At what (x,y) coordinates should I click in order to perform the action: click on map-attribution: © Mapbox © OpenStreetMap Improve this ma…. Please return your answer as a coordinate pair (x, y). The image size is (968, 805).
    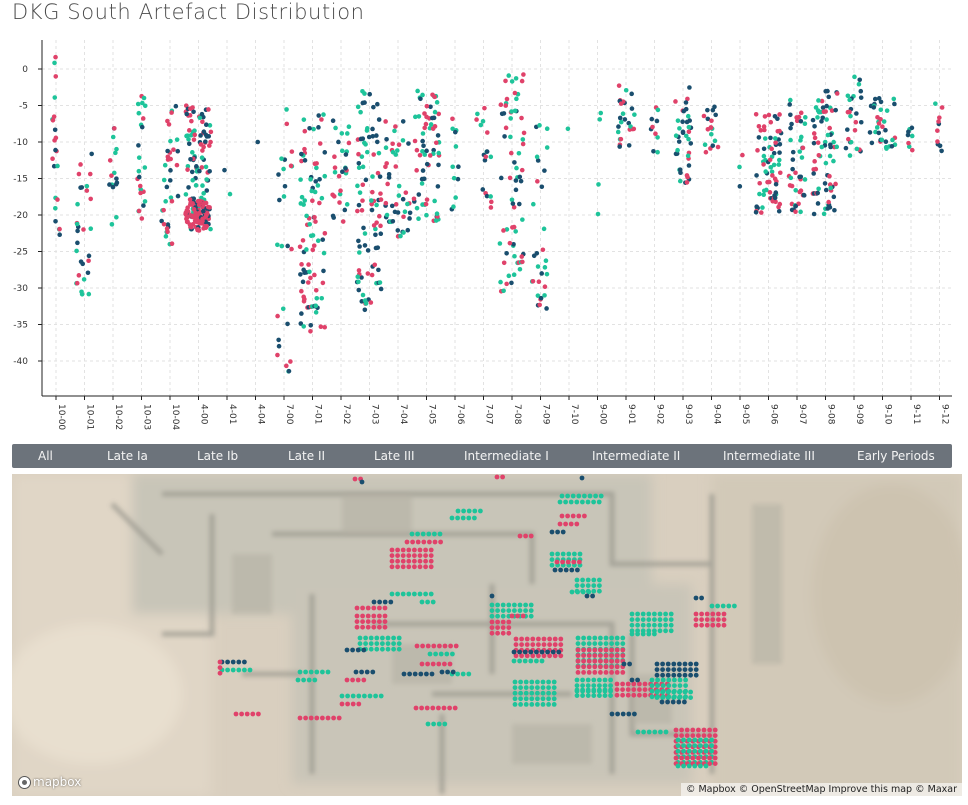
    Looking at the image, I should click on (821, 789).